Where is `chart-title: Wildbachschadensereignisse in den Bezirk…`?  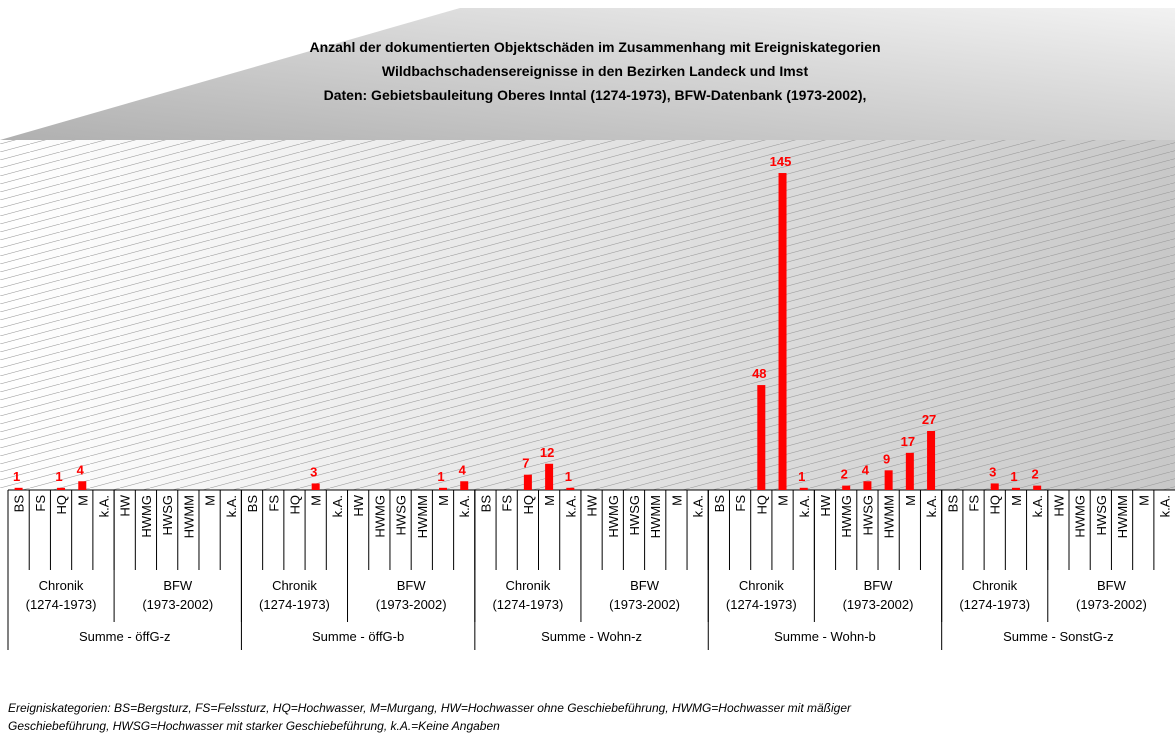 chart-title: Wildbachschadensereignisse in den Bezirk… is located at coordinates (595, 71).